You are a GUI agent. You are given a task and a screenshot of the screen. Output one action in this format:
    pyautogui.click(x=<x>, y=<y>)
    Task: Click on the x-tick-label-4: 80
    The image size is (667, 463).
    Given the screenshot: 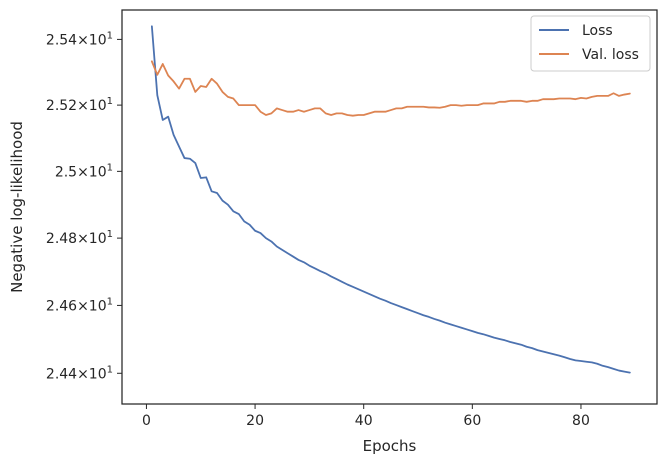 What is the action you would take?
    pyautogui.click(x=581, y=421)
    